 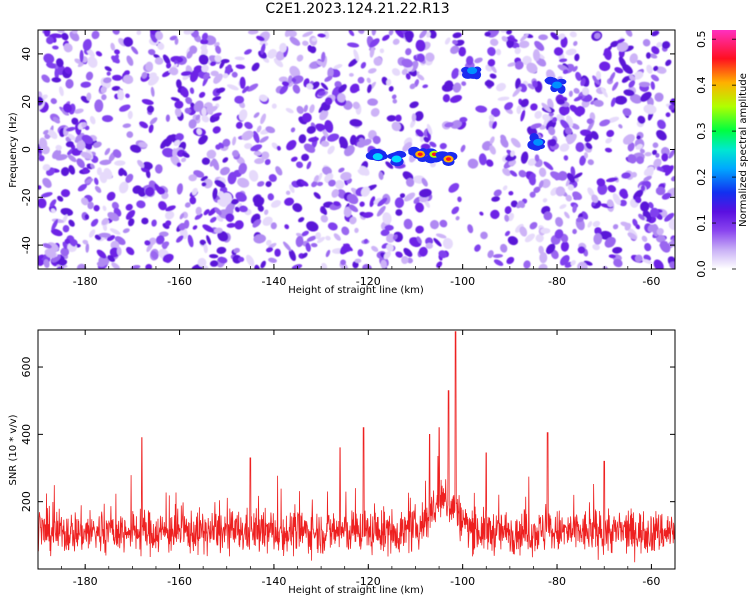 What do you see at coordinates (26, 197) in the screenshot?
I see `spectrogram-y-tick-label: -20` at bounding box center [26, 197].